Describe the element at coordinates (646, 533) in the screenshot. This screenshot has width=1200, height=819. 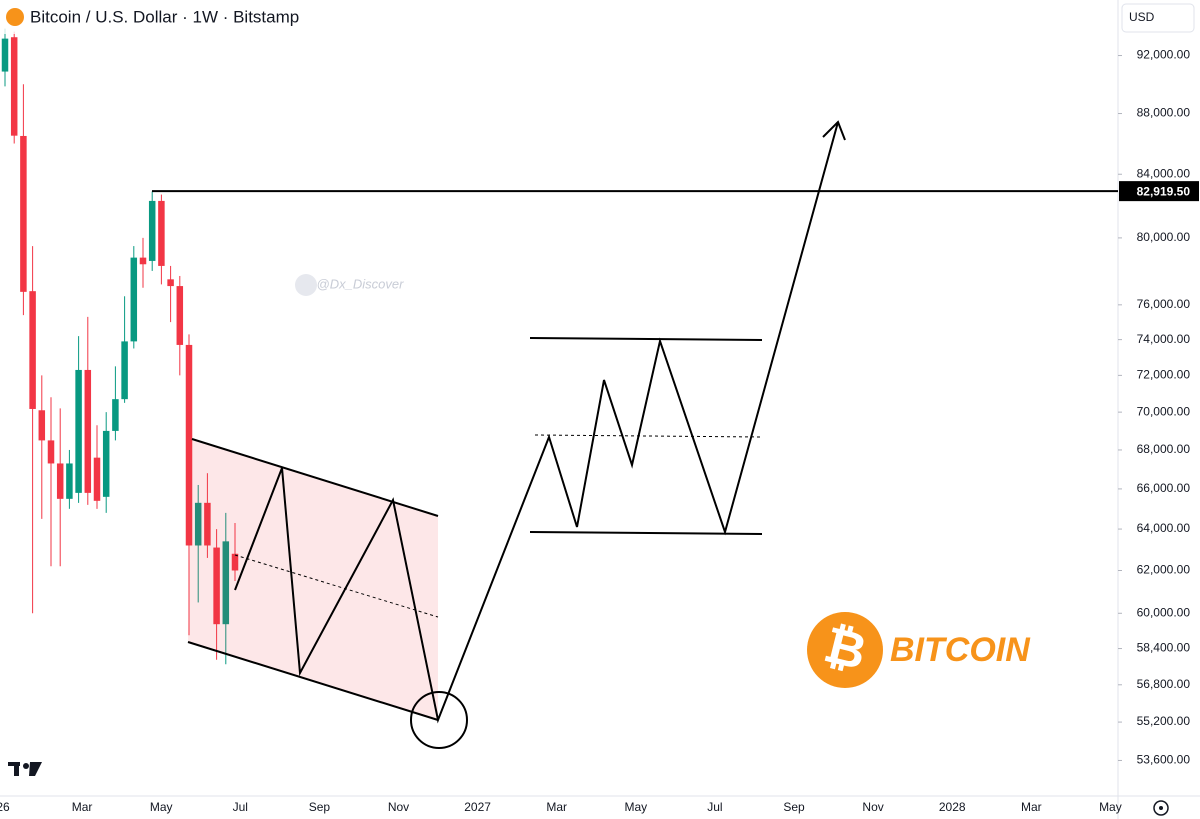
I see `range-bottom` at that location.